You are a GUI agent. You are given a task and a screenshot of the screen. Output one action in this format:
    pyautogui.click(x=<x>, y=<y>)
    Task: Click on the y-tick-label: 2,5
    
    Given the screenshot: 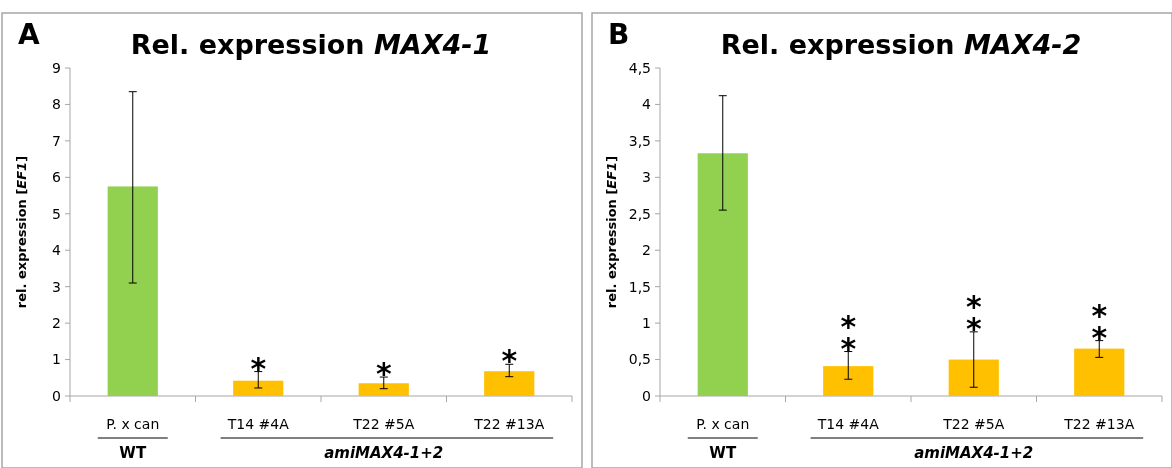 What is the action you would take?
    pyautogui.click(x=639, y=213)
    